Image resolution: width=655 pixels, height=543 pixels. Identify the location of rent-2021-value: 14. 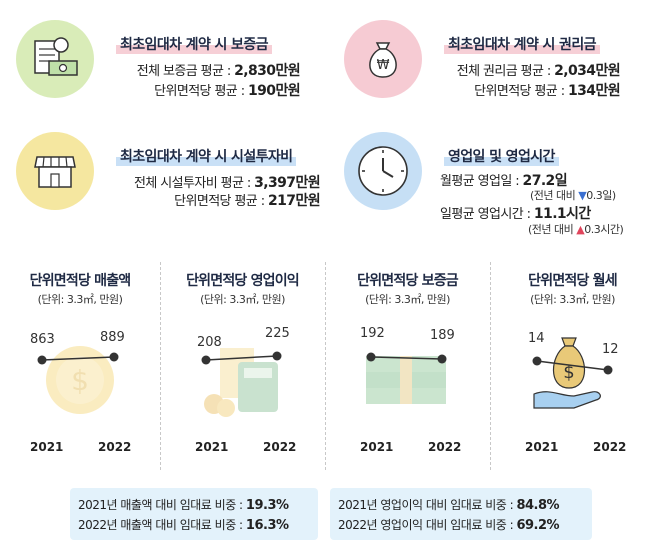
(536, 338).